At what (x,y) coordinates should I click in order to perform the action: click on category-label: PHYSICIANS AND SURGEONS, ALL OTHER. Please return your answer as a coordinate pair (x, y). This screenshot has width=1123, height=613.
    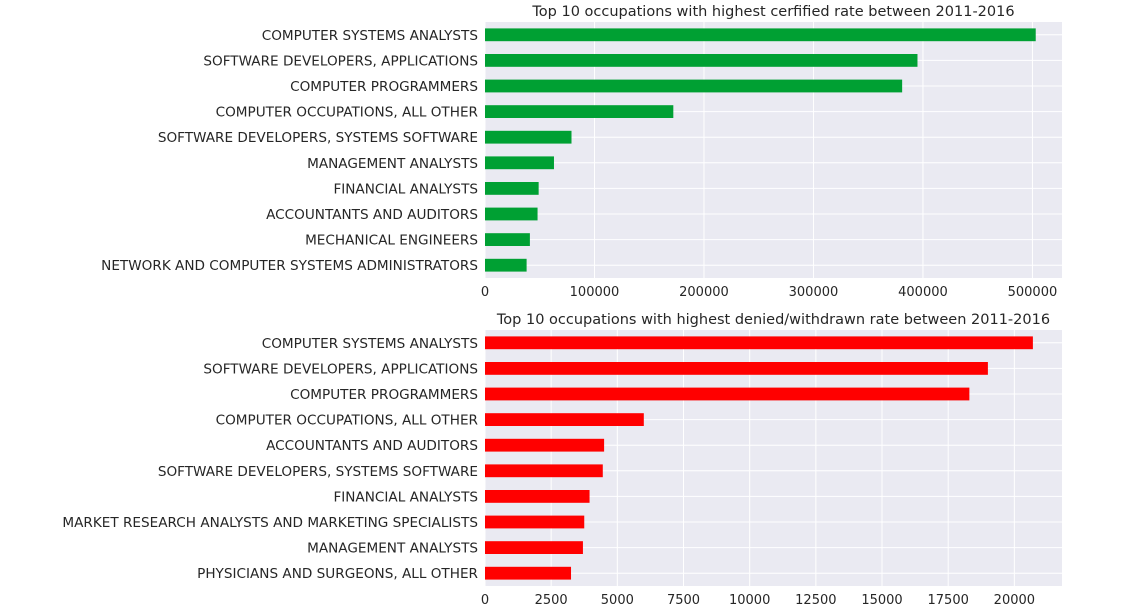
    Looking at the image, I should click on (337, 574).